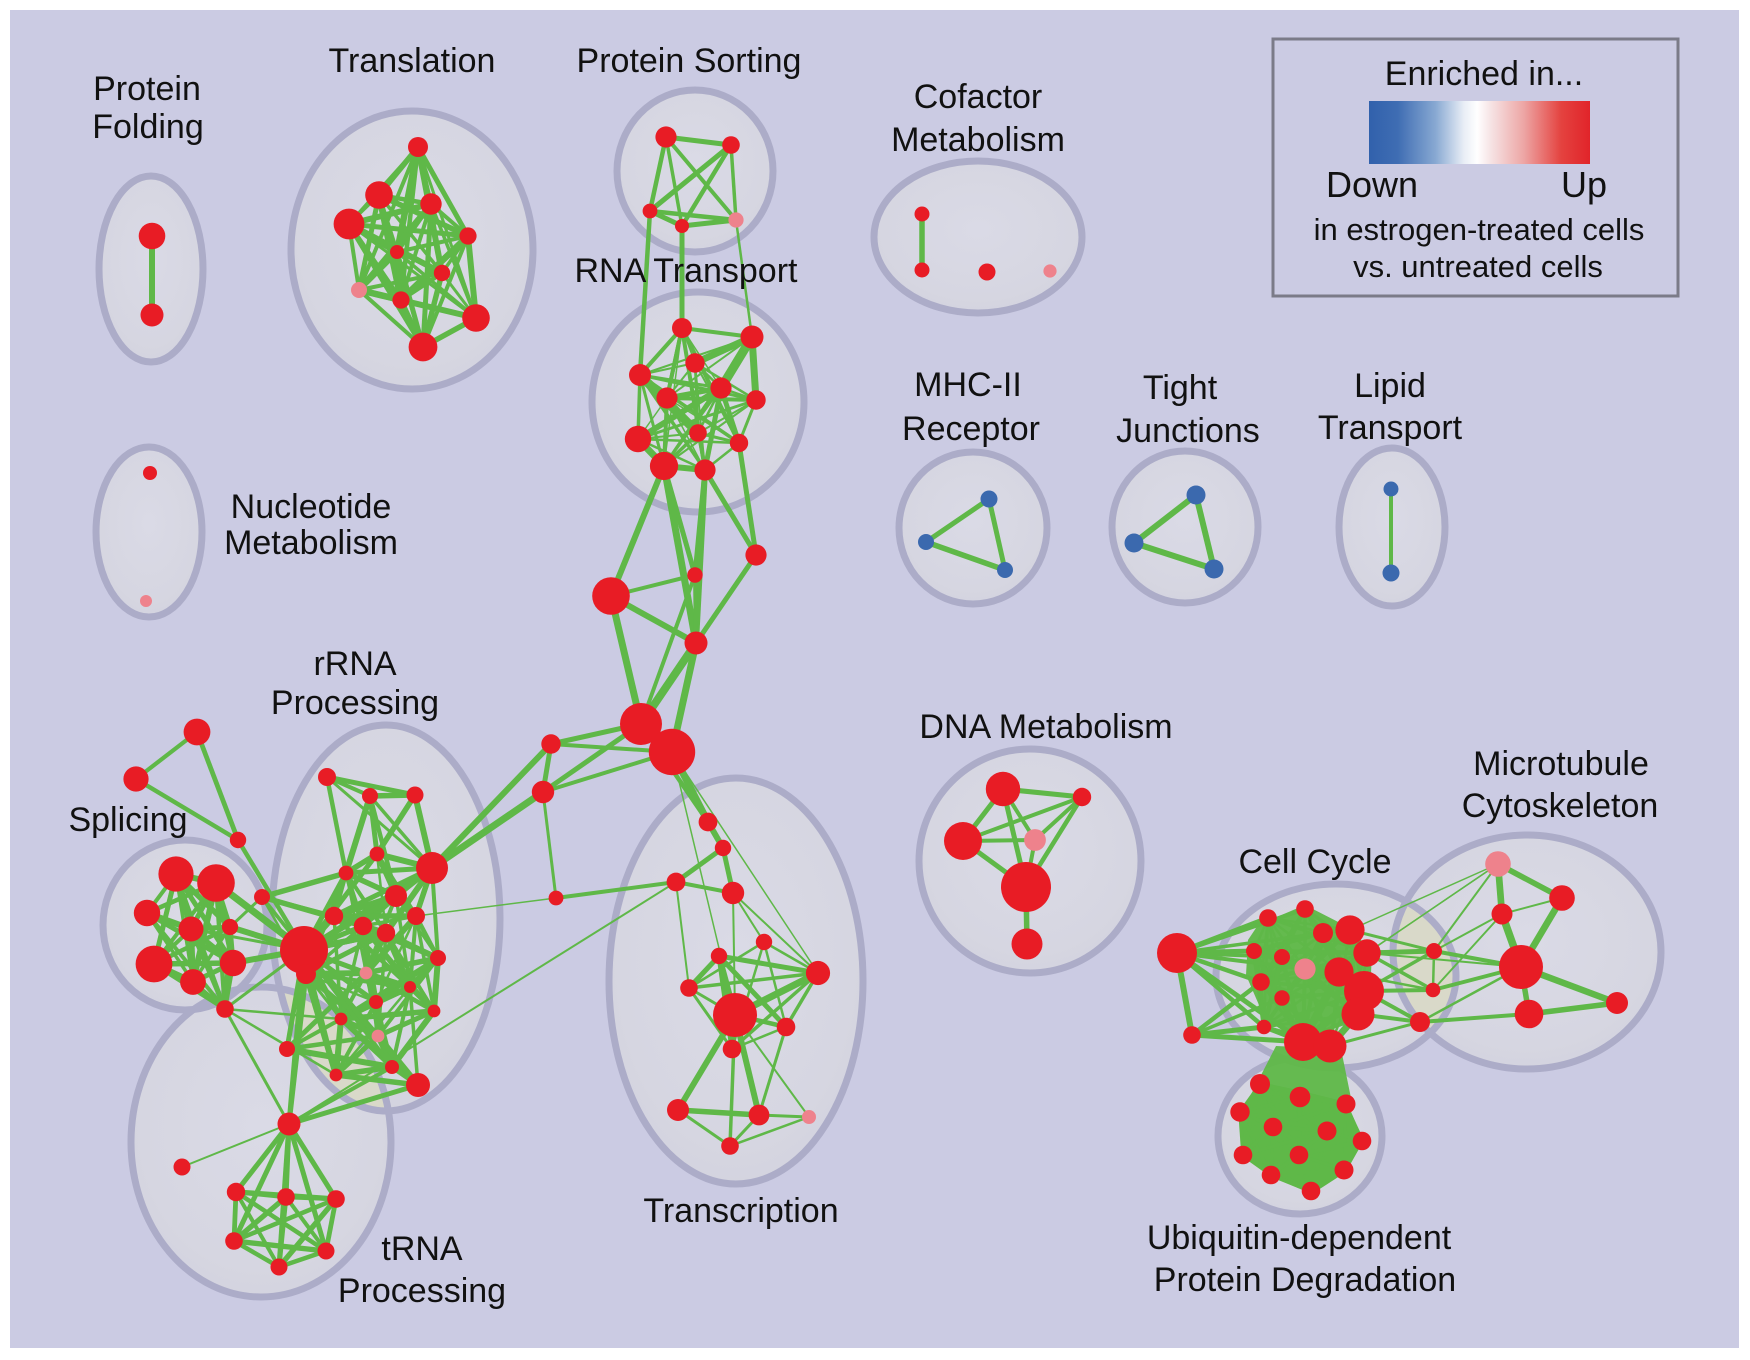 The image size is (1750, 1360). I want to click on svg-text: Down, so click(1372, 184).